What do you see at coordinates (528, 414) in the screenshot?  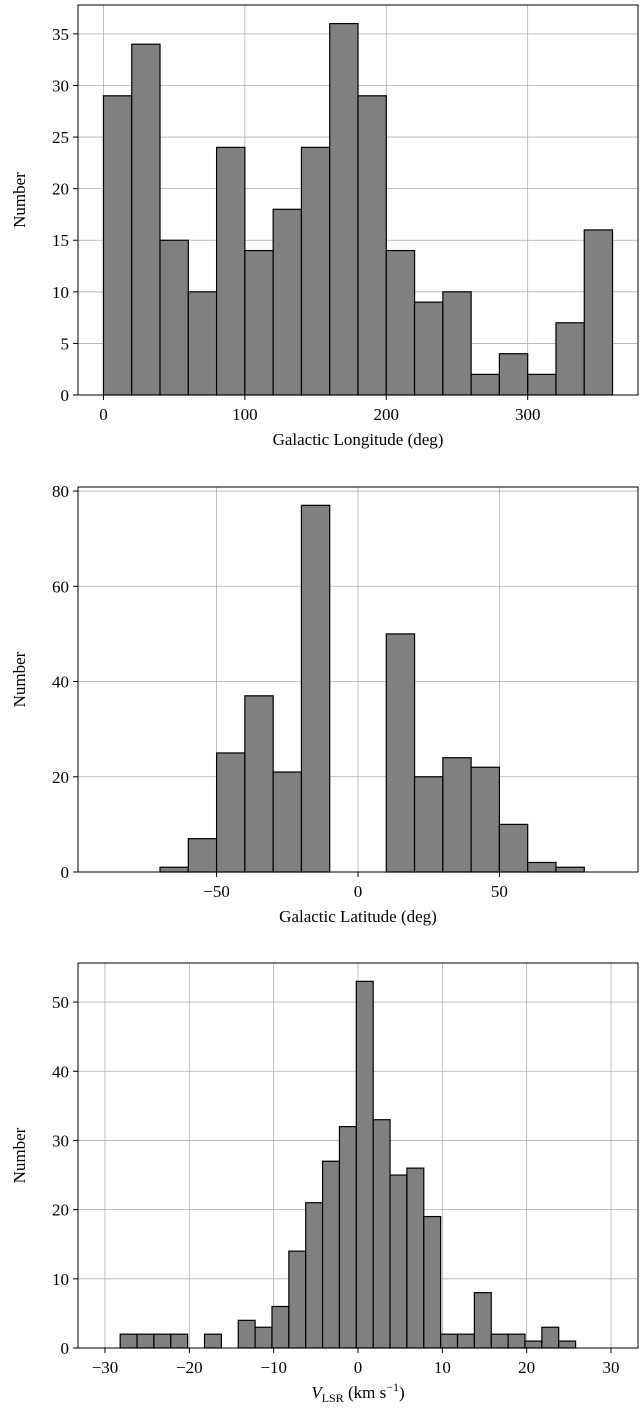 I see `x-tick-label: 300` at bounding box center [528, 414].